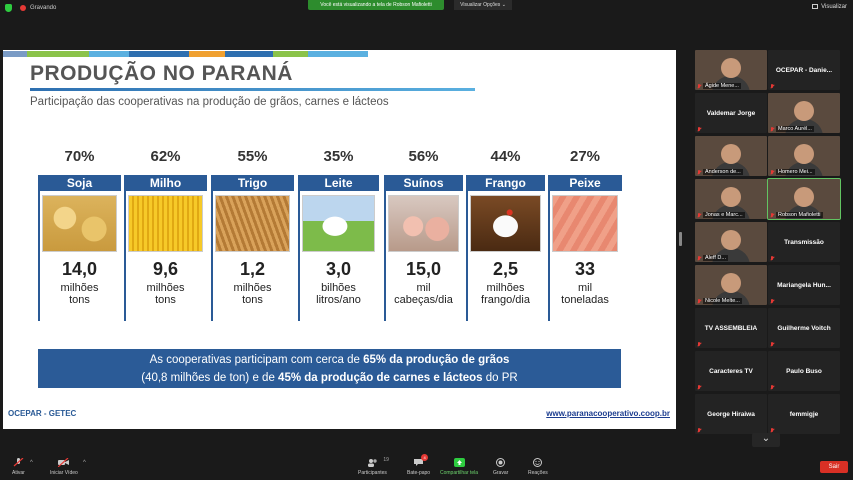  What do you see at coordinates (423, 223) in the screenshot?
I see `pigs-image` at bounding box center [423, 223].